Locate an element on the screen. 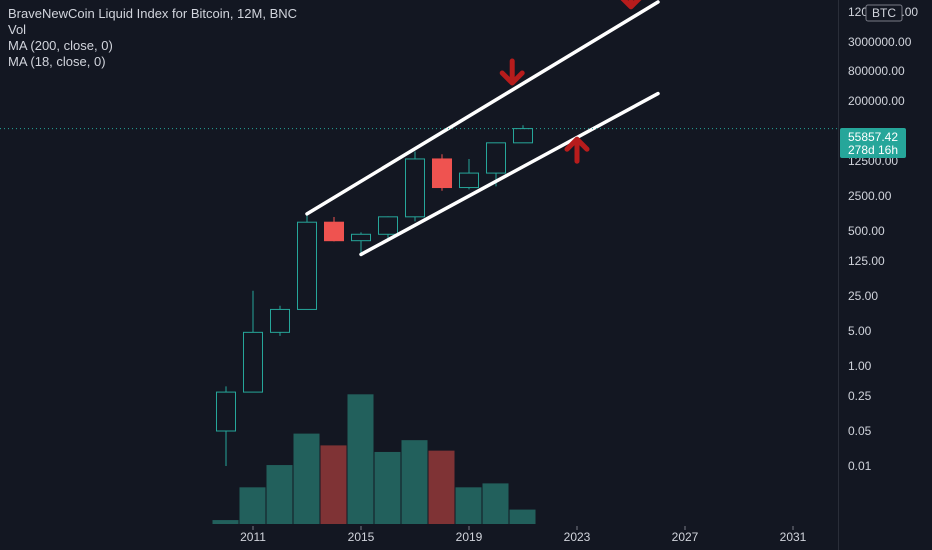 This screenshot has height=550, width=932. candle-body-2013 is located at coordinates (307, 265).